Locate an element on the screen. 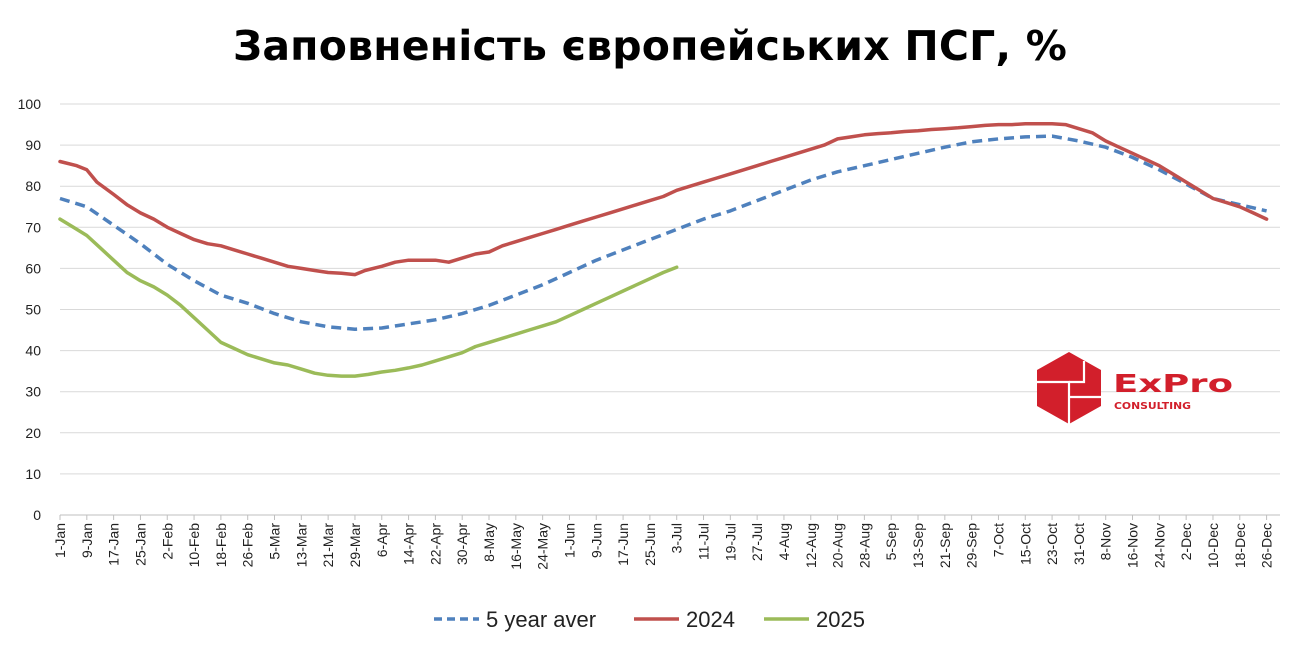  x-tick-label: 8-May is located at coordinates (489, 542).